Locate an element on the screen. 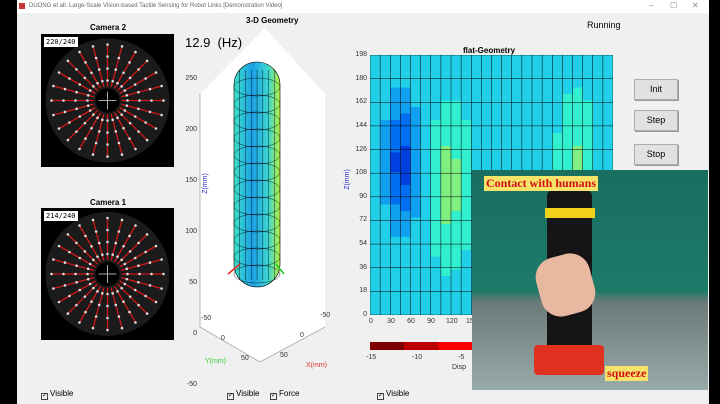  z-tick: 200 is located at coordinates (191, 129).